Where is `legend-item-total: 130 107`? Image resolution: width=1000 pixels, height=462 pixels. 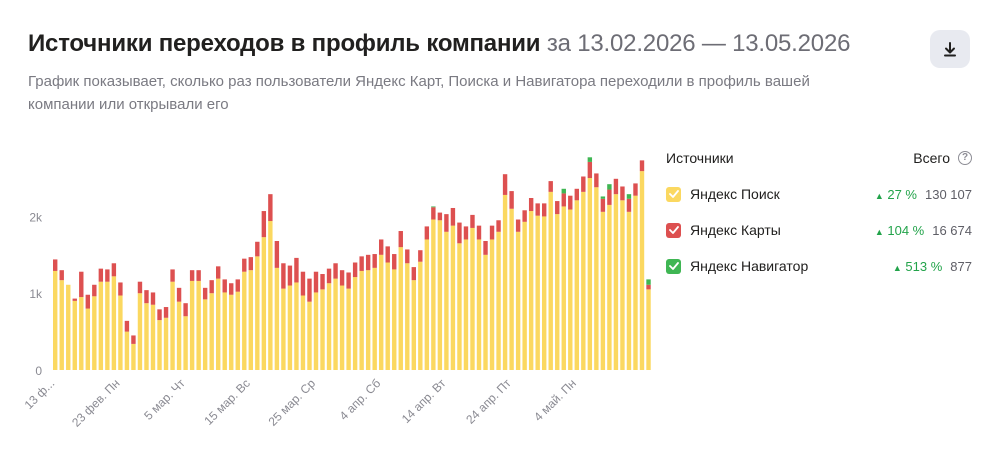 legend-item-total: 130 107 is located at coordinates (948, 194).